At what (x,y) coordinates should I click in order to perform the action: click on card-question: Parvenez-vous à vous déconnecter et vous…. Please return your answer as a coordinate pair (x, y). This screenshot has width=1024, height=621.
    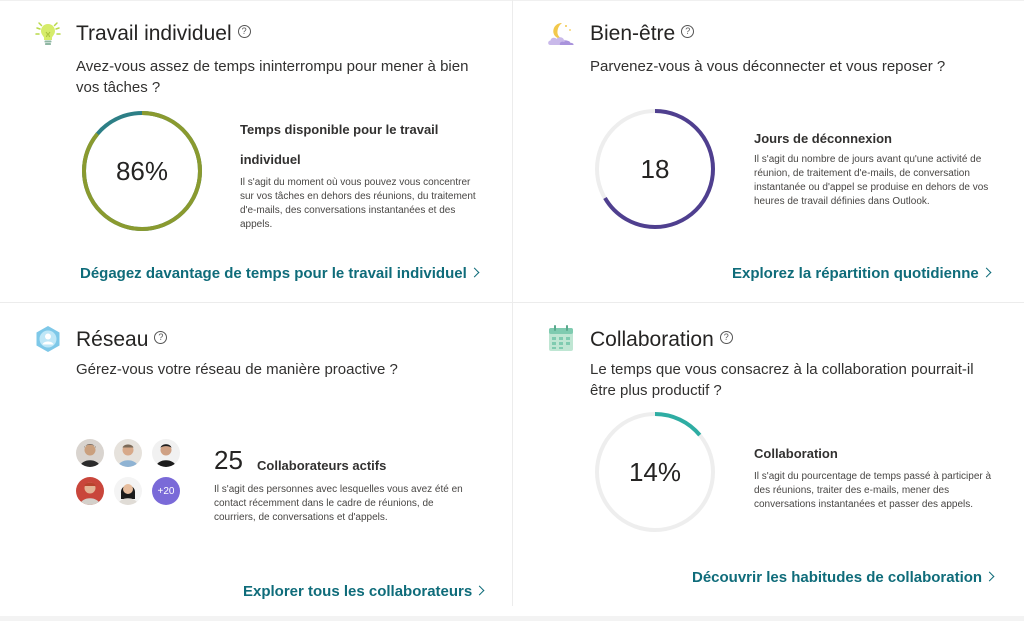
    Looking at the image, I should click on (768, 66).